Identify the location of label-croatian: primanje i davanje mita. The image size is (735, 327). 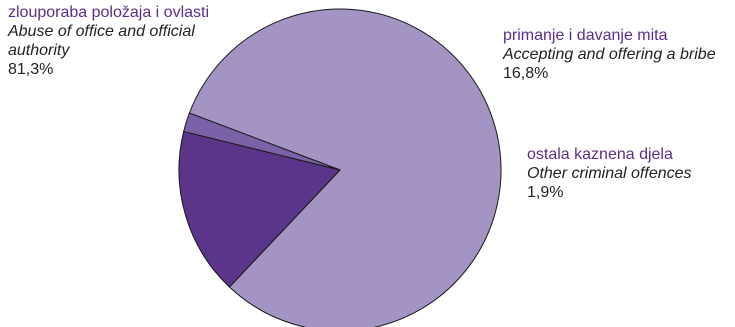
(585, 35).